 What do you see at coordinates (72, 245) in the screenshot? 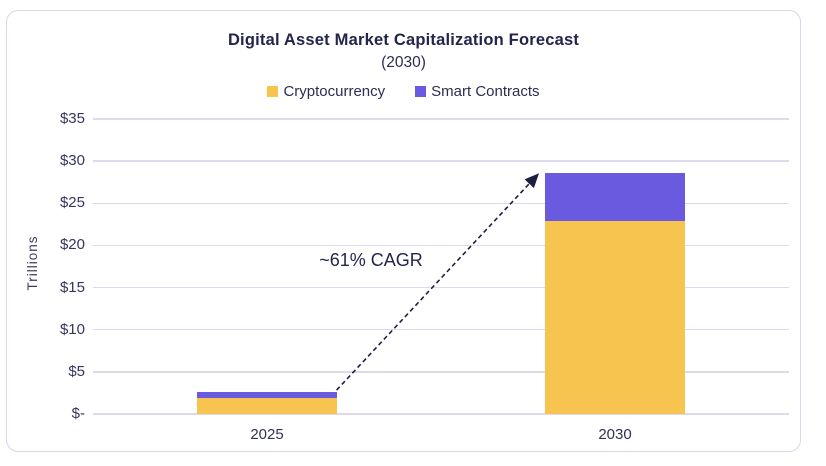
I see `y-tick-label: $20` at bounding box center [72, 245].